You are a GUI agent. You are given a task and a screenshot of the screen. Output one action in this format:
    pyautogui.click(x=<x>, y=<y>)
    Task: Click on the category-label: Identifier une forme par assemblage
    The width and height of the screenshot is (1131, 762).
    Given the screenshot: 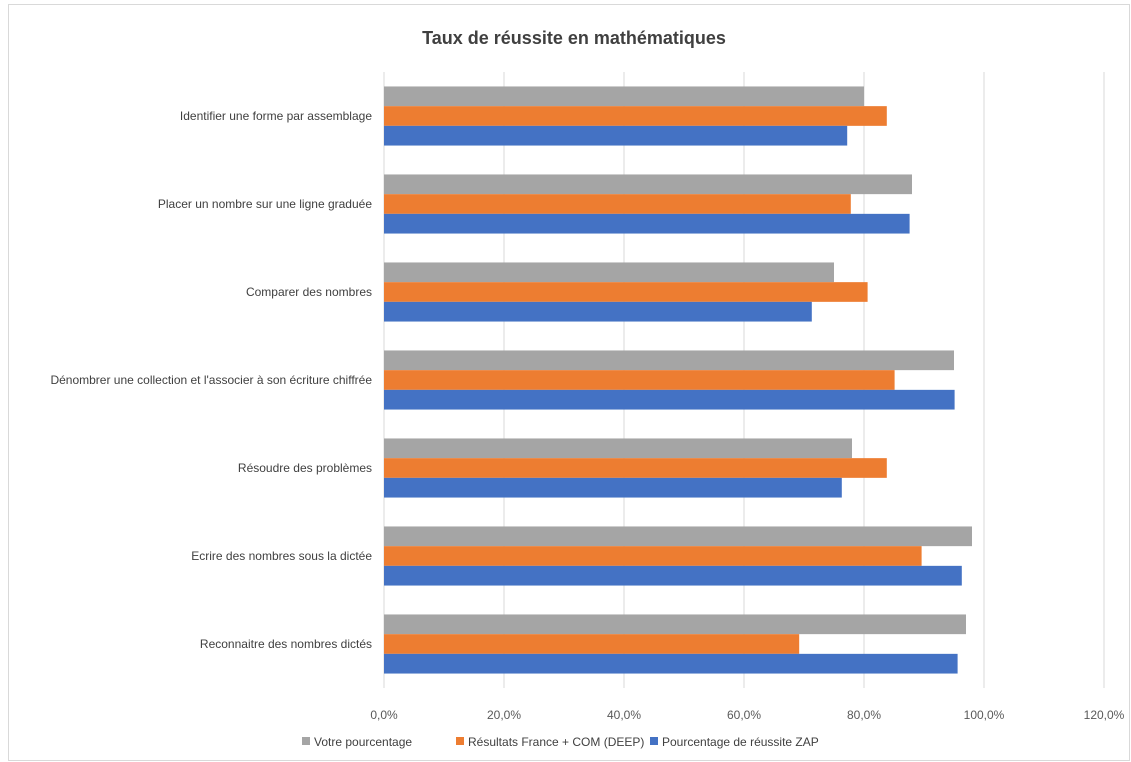 What is the action you would take?
    pyautogui.click(x=276, y=116)
    